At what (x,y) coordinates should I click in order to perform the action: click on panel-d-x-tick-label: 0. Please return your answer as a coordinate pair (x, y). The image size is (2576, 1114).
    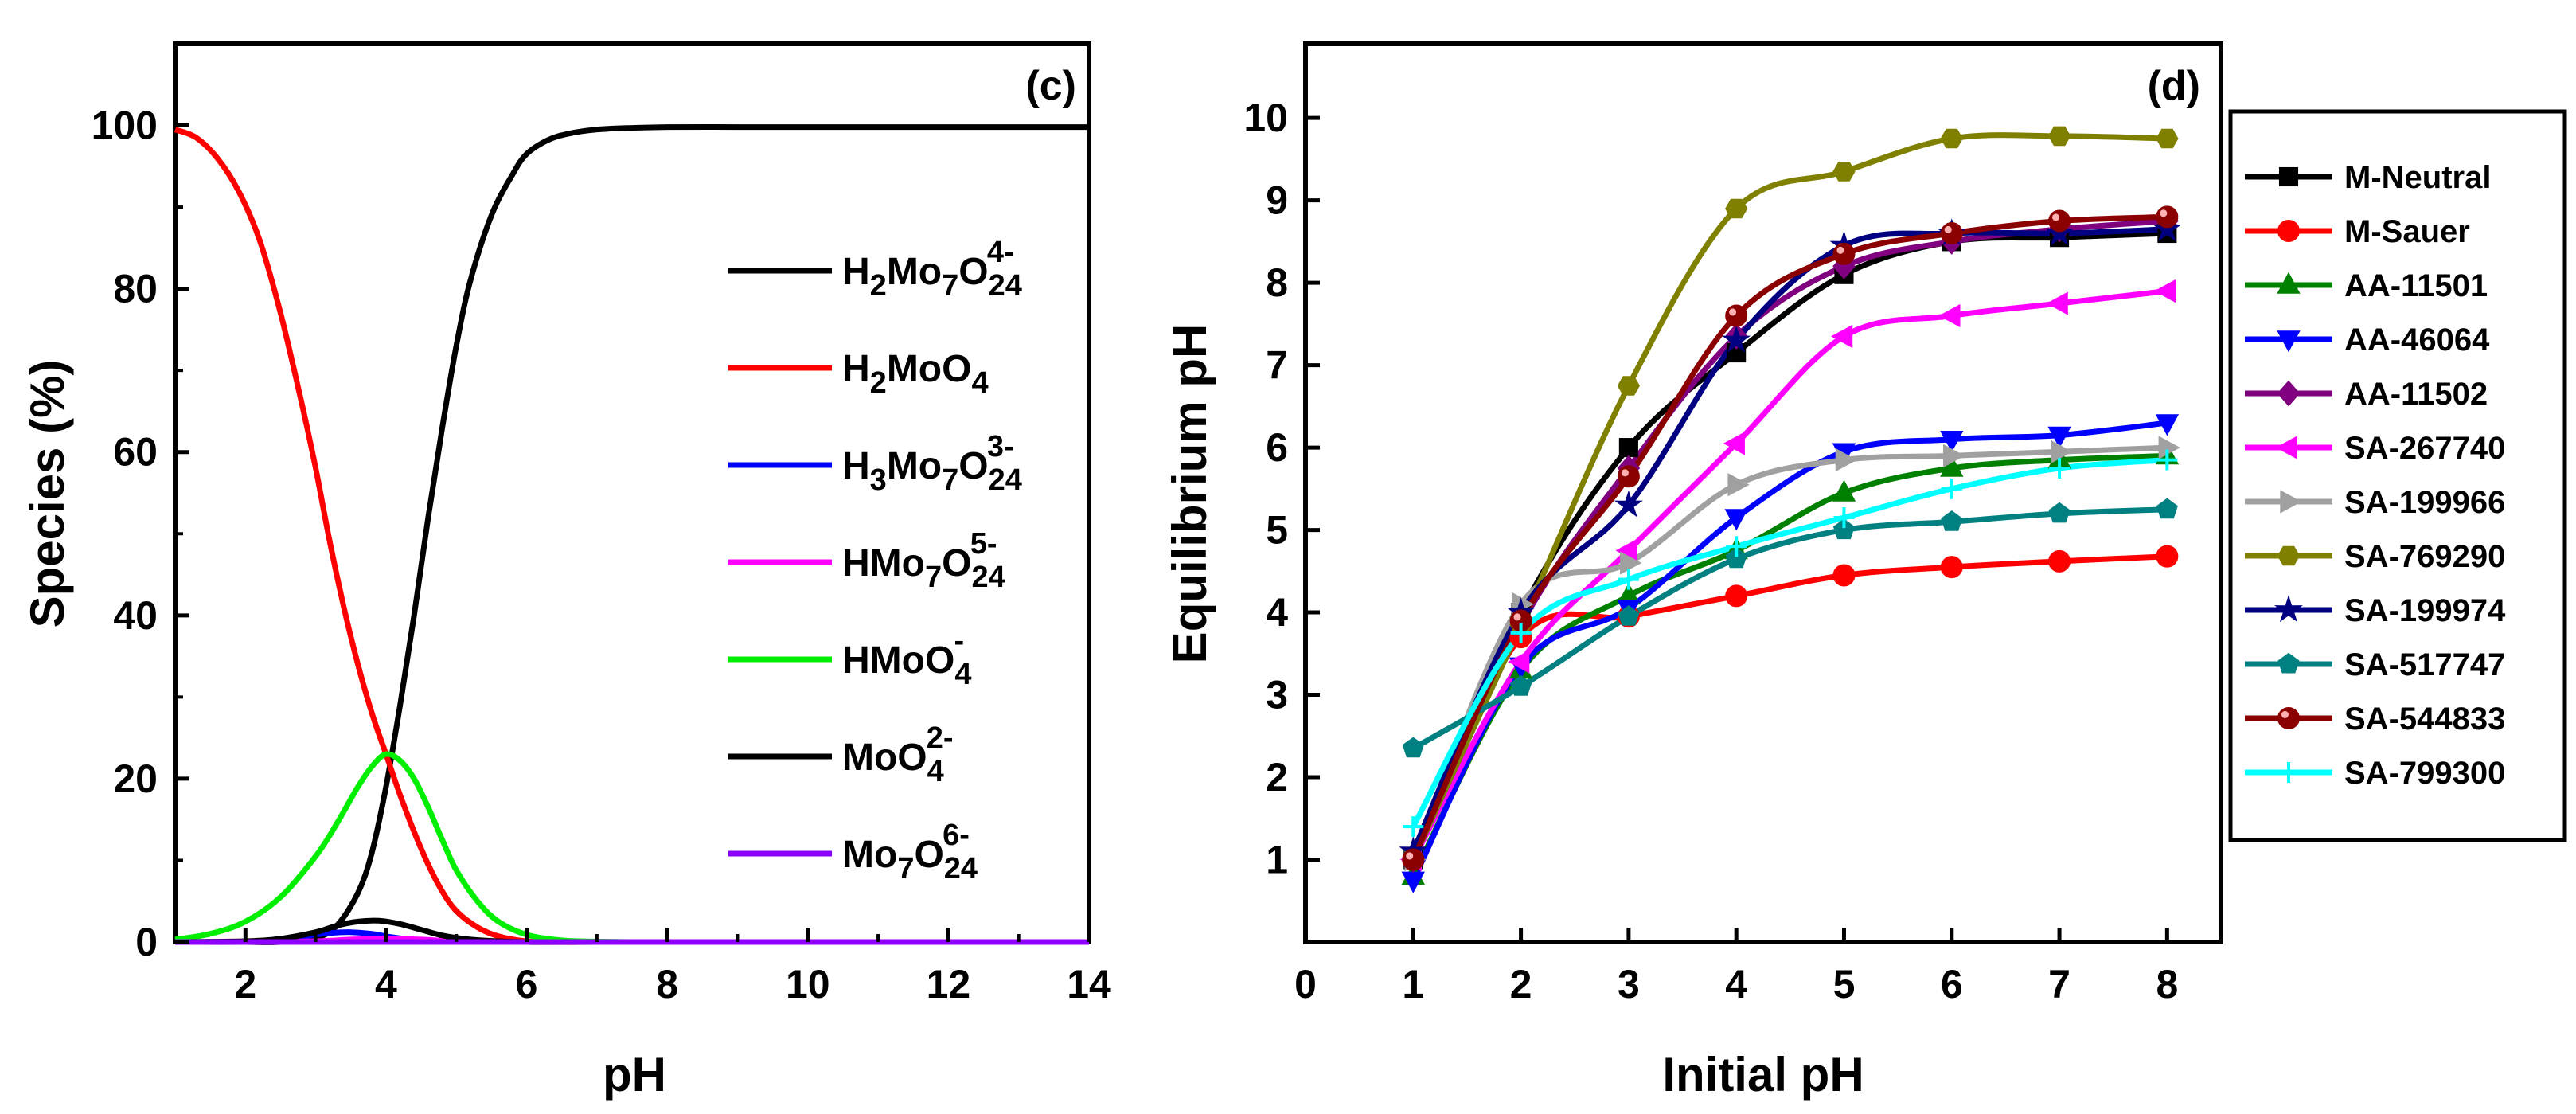
    Looking at the image, I should click on (1305, 984).